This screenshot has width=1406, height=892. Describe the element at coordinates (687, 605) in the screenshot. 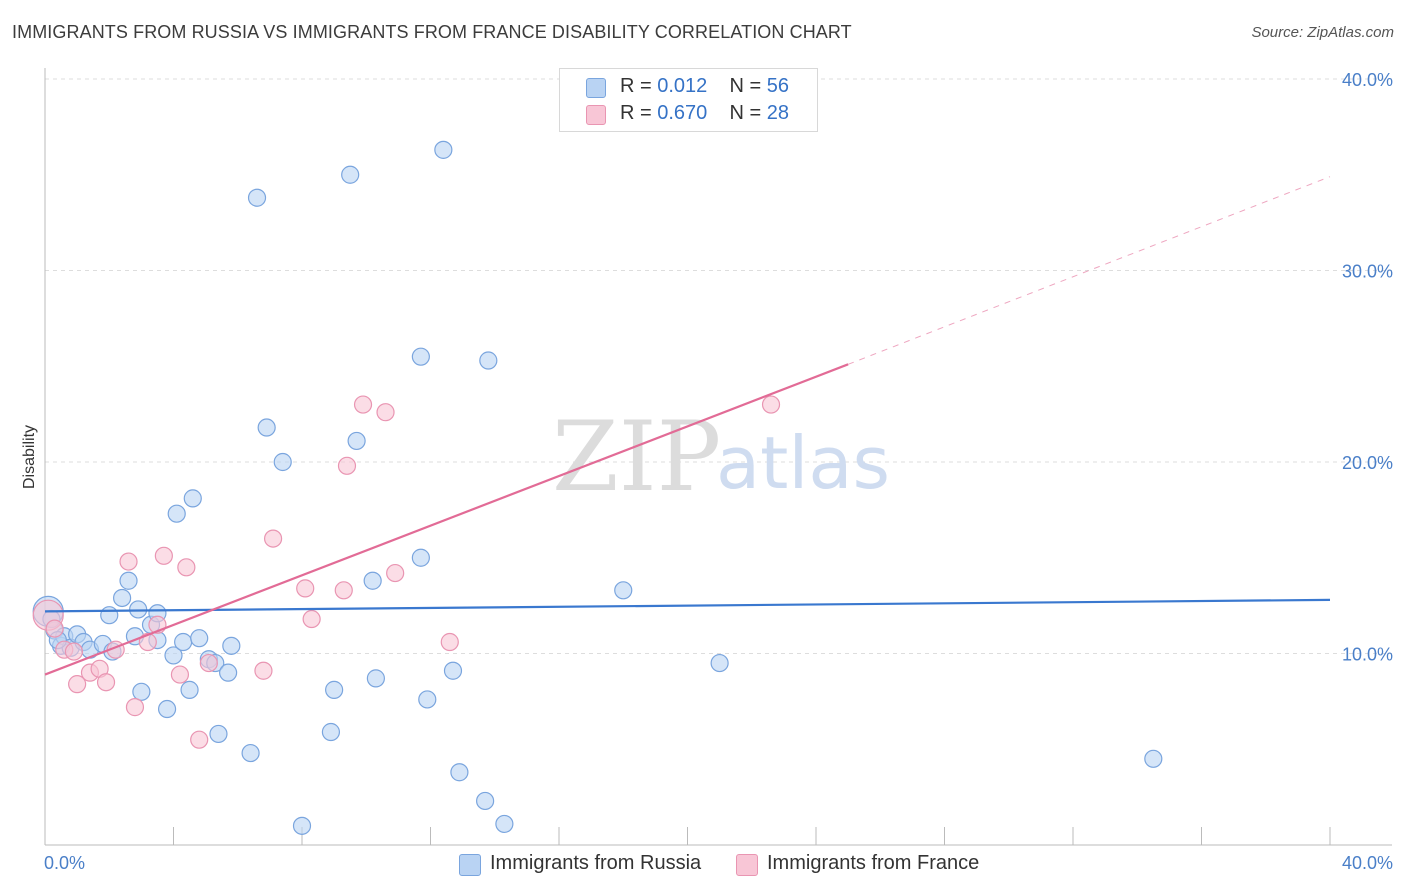

I see `russia-trend-line` at that location.